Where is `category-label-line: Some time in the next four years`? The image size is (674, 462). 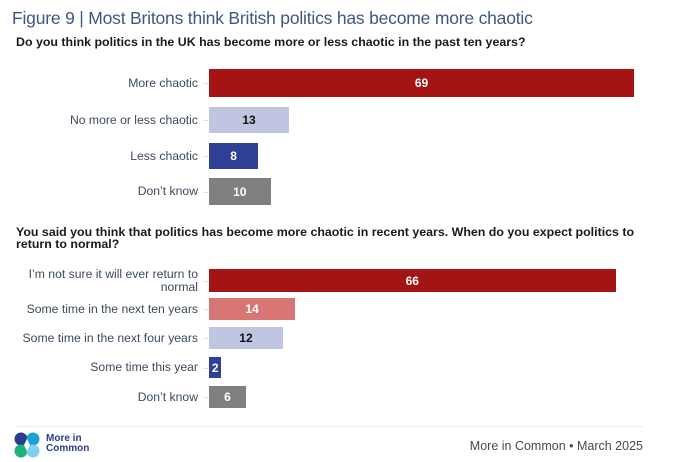
category-label-line: Some time in the next four years is located at coordinates (110, 337).